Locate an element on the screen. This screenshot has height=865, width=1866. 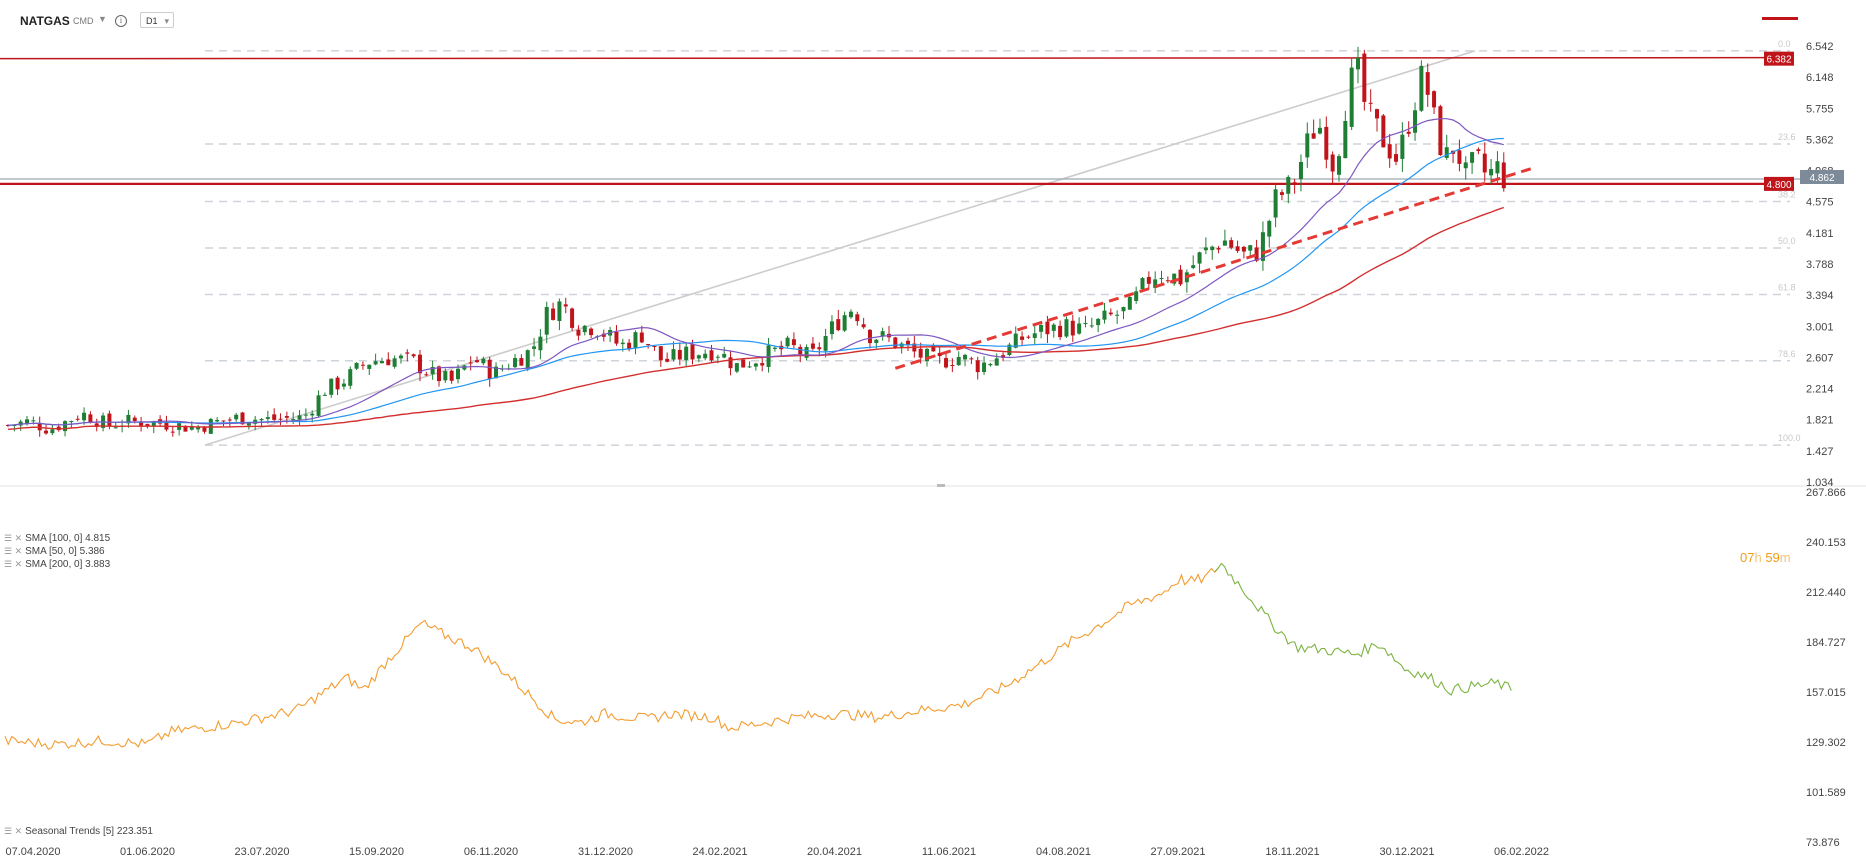
timeframe-select: D1 ▾ is located at coordinates (157, 20).